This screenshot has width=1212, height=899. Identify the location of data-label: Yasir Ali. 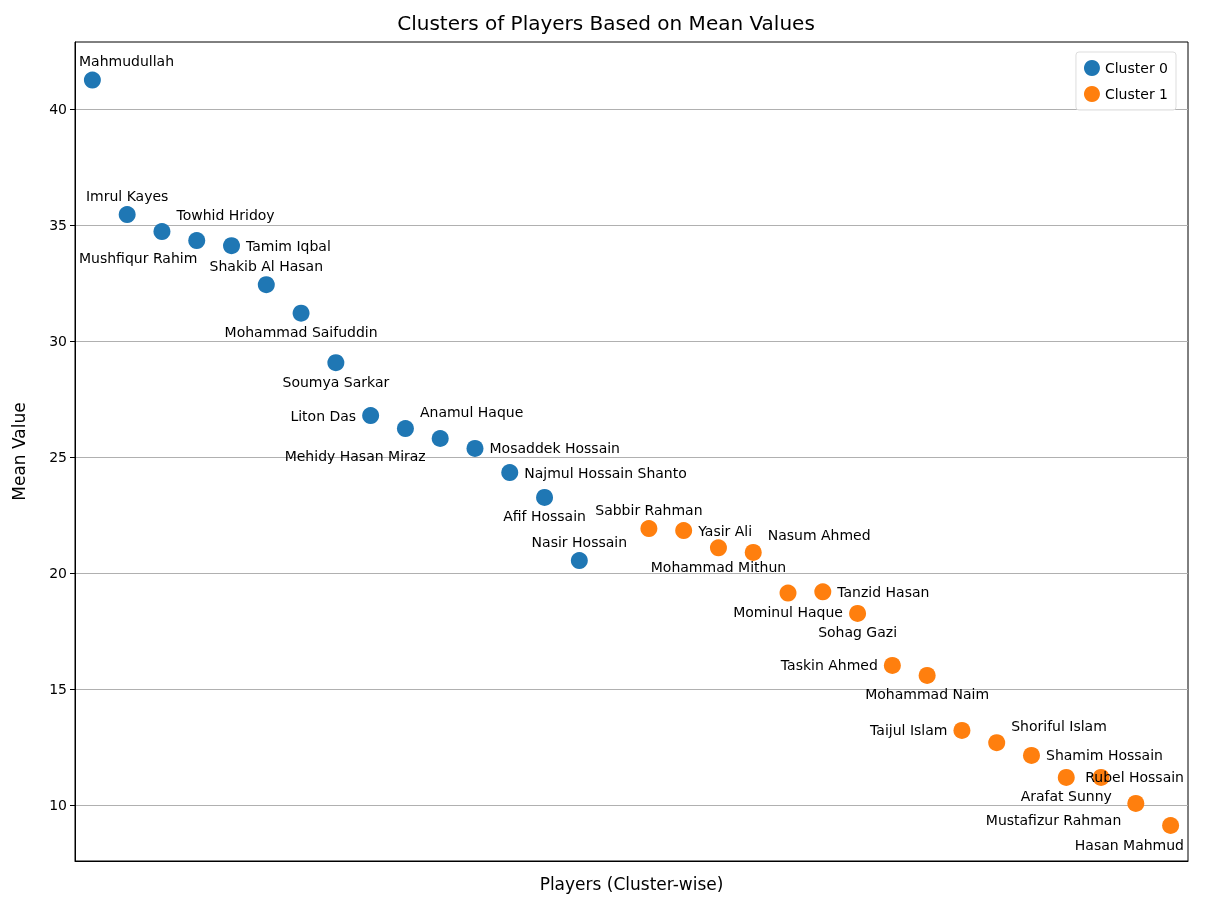
(725, 530).